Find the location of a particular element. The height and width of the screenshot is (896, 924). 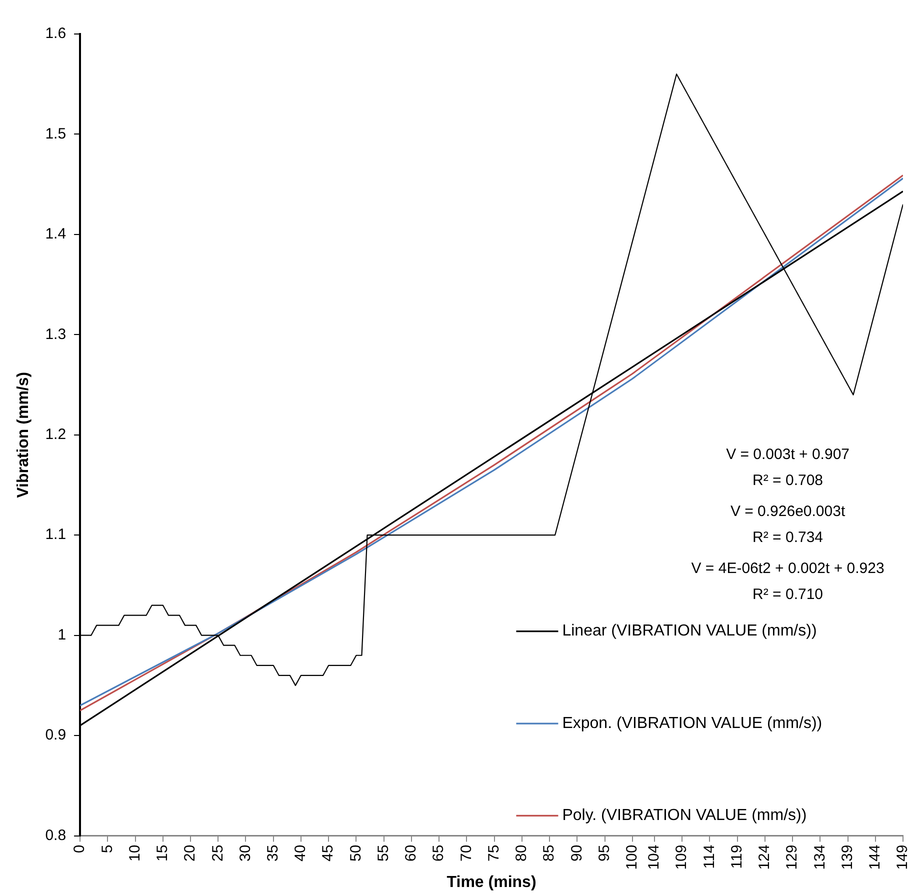

legend-label: Expon. (VIBRATION VALUE (mm/s)) is located at coordinates (692, 723).